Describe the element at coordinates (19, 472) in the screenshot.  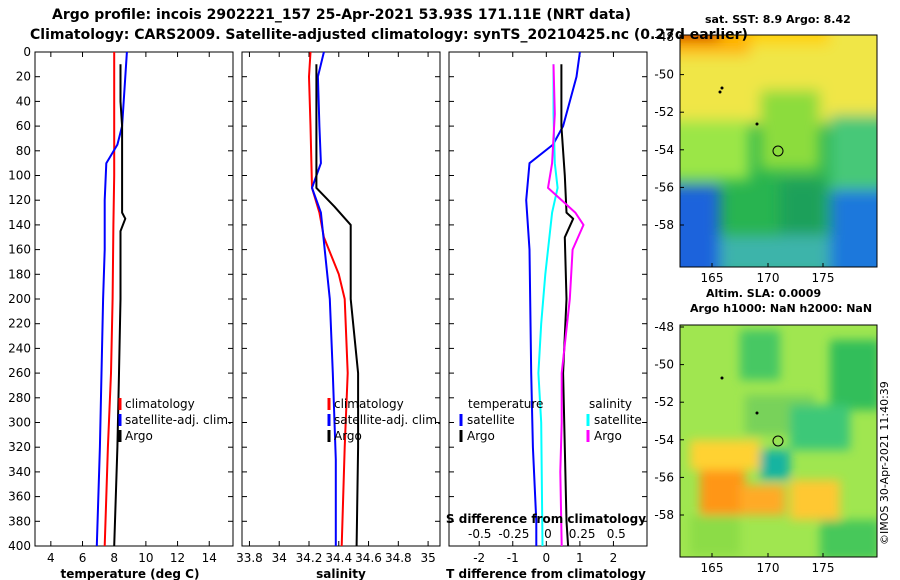
I see `y-tick-label: 340` at that location.